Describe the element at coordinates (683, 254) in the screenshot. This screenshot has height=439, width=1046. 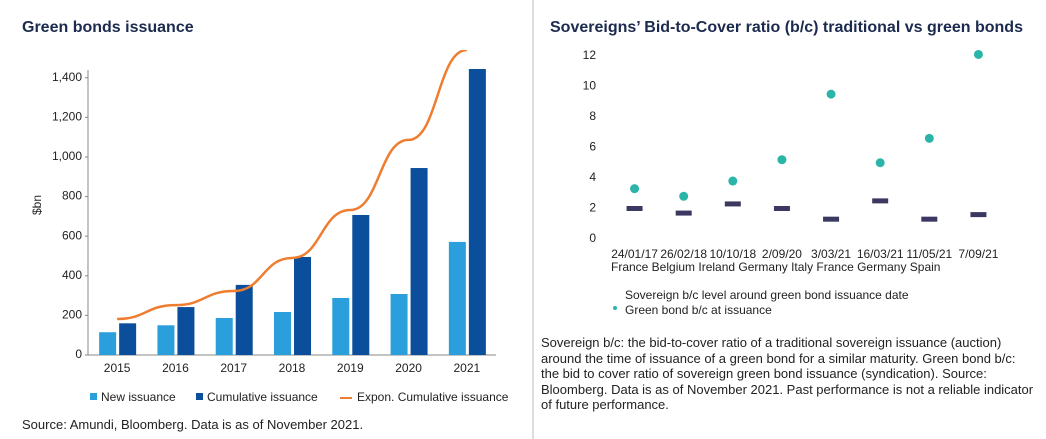
I see `x-tick-label: 26/02/18` at that location.